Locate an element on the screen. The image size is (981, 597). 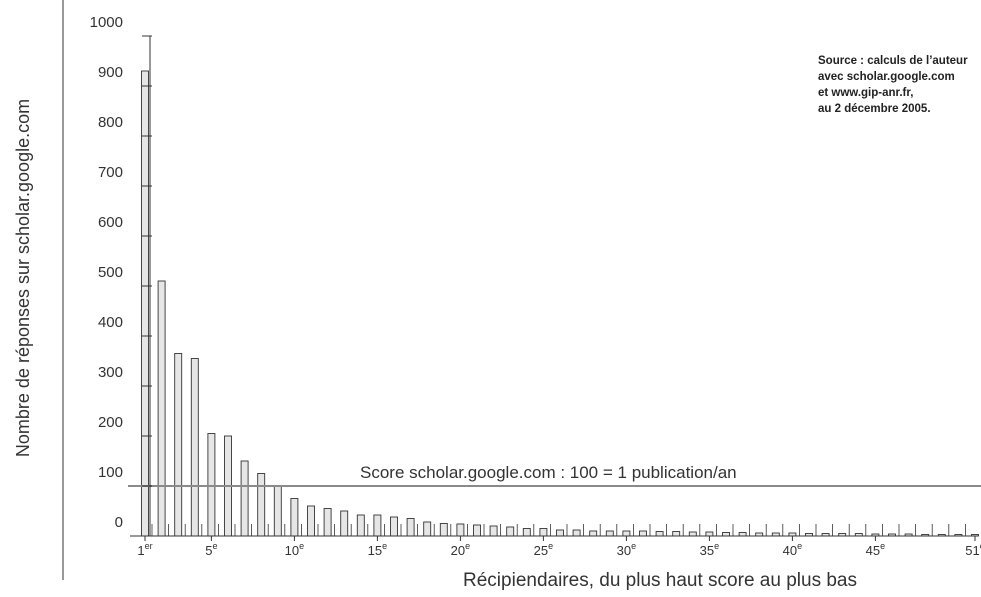
source-line: avec scholar.google.com is located at coordinates (886, 77).